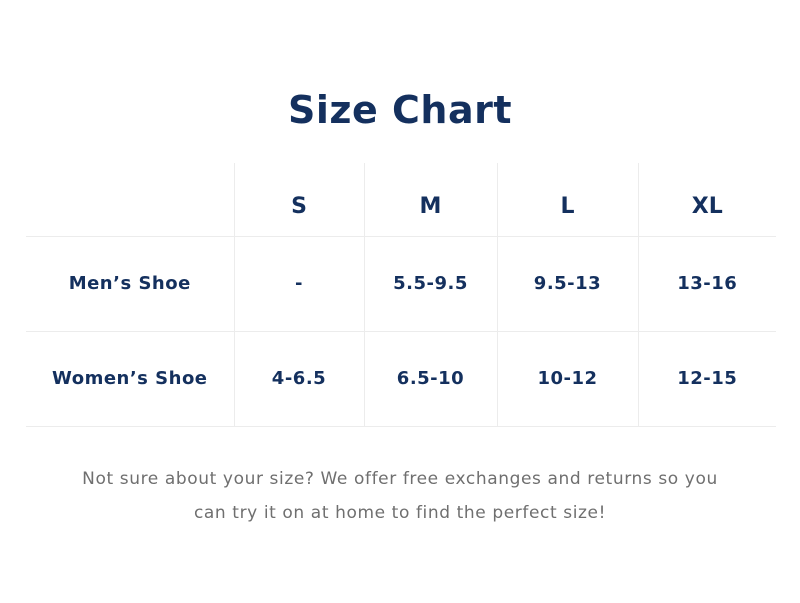 The image size is (800, 603). Describe the element at coordinates (298, 200) in the screenshot. I see `header-size-s: S` at that location.